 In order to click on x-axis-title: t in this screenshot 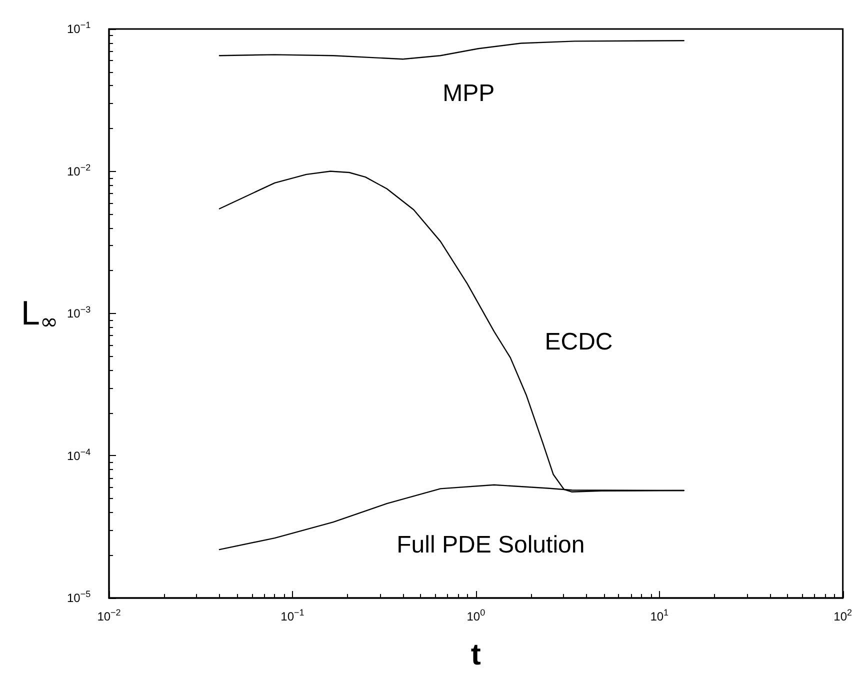, I will do `click(475, 655)`.